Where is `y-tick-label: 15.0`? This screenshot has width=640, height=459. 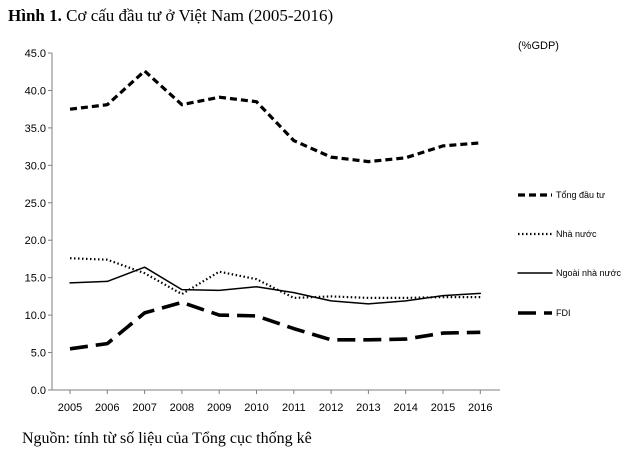
y-tick-label: 15.0 is located at coordinates (35, 279).